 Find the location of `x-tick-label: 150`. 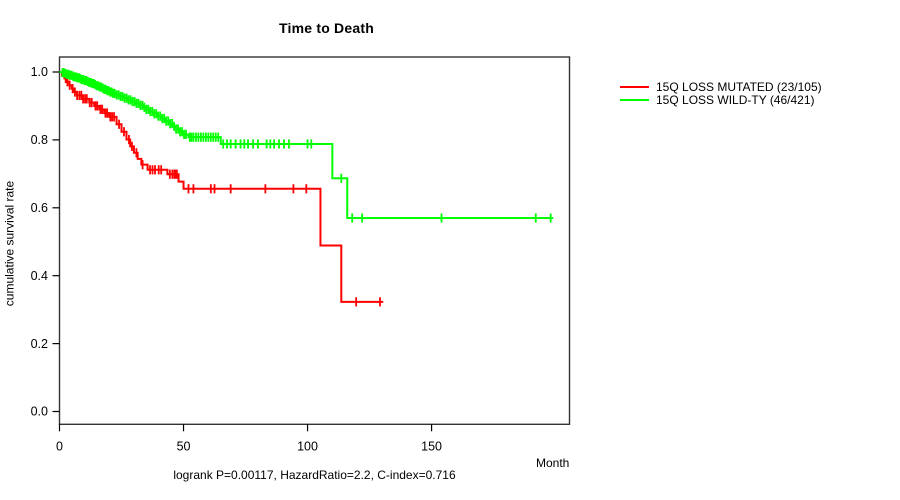

x-tick-label: 150 is located at coordinates (431, 446).